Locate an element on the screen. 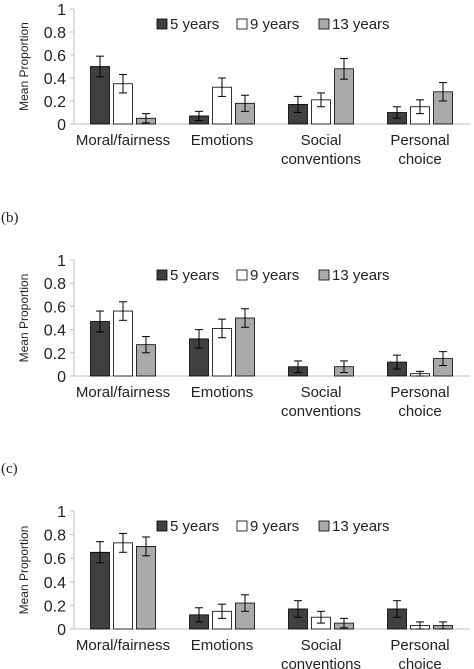 The height and width of the screenshot is (669, 474). panel-label: (b) is located at coordinates (10, 218).